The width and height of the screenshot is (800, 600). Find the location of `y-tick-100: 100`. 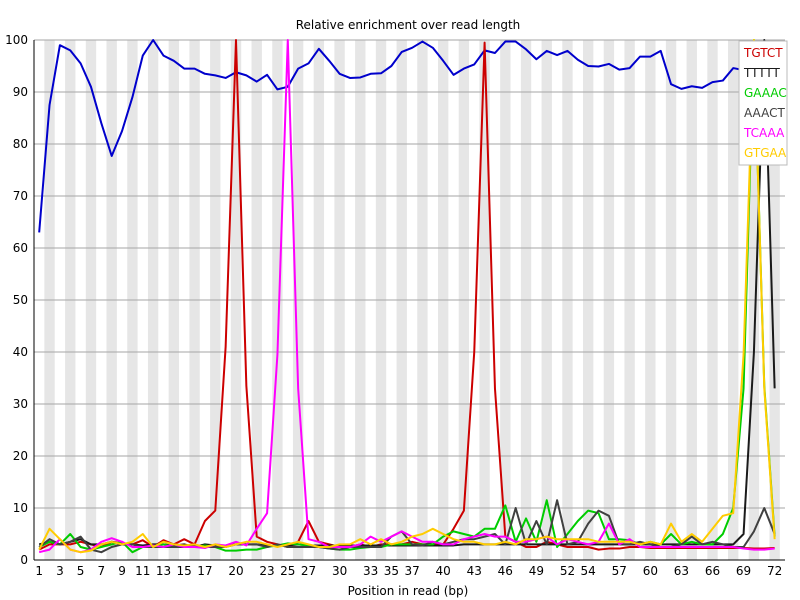

y-tick-100: 100 is located at coordinates (16, 40).